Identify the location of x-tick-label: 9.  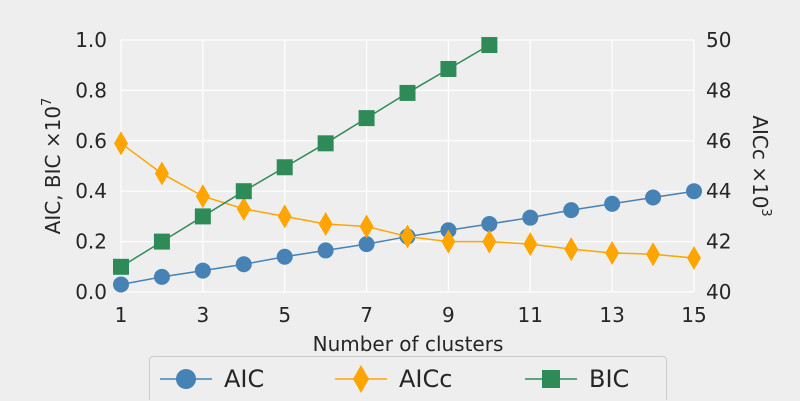
(448, 315).